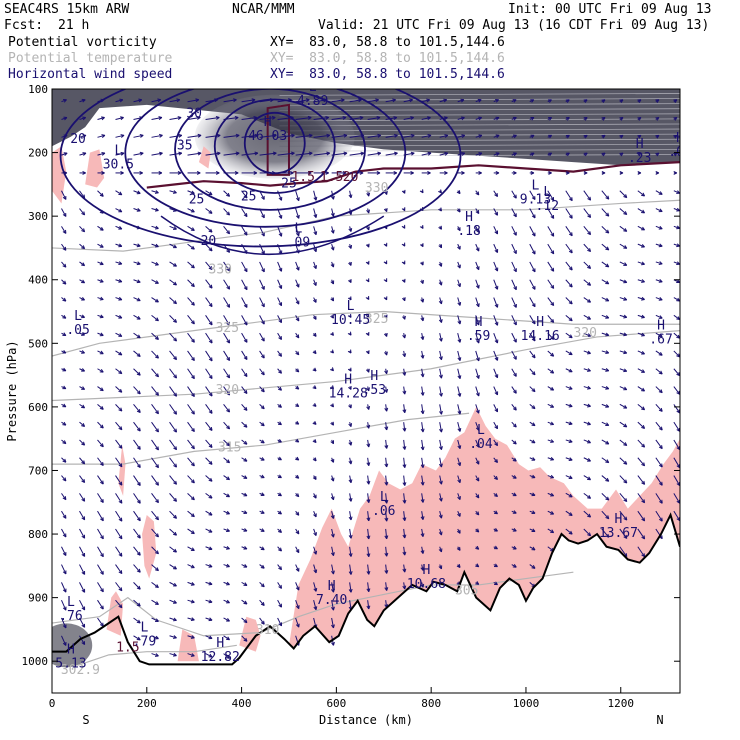 This screenshot has height=740, width=740. What do you see at coordinates (384, 497) in the screenshot?
I see `extremum-letter: L` at bounding box center [384, 497].